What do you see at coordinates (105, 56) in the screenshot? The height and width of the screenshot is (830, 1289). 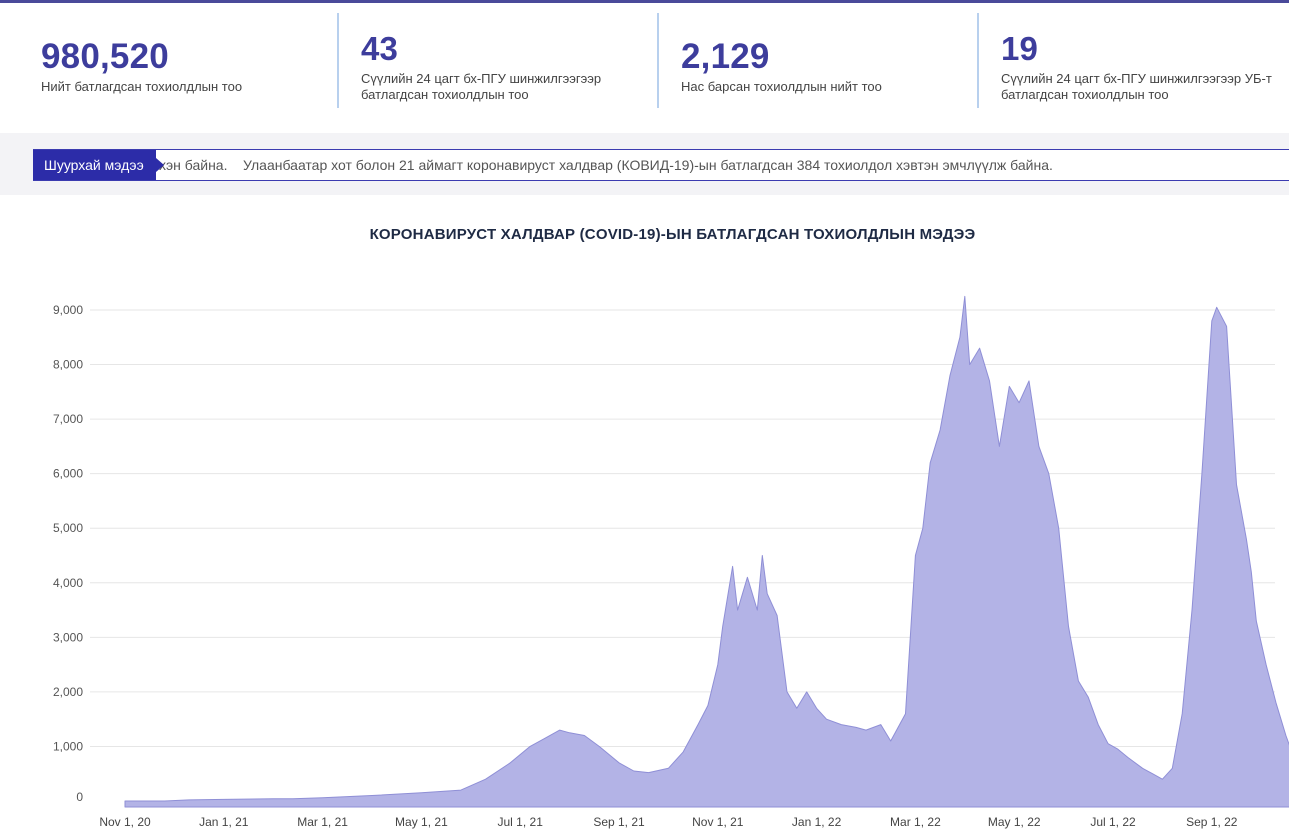 I see `stat-total-confirmed-value: 980,520` at bounding box center [105, 56].